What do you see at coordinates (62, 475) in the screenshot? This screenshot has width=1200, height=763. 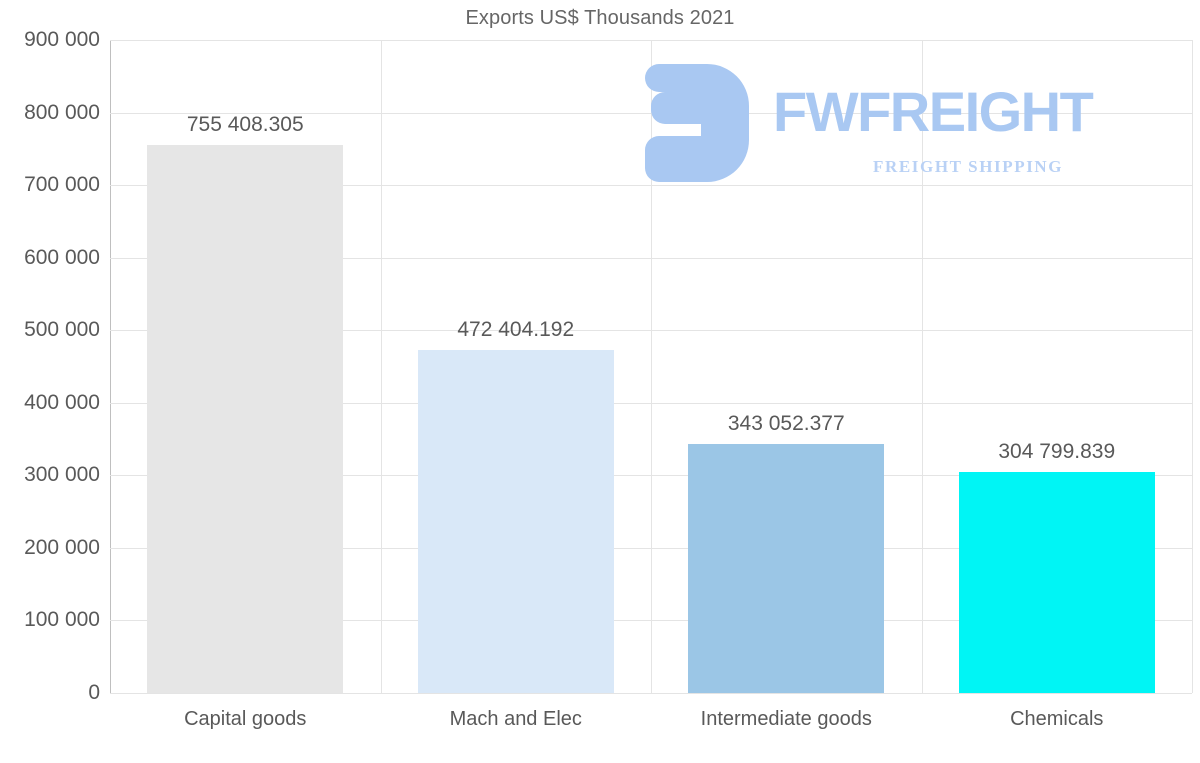 I see `y-axis-tick-label: 300 000` at bounding box center [62, 475].